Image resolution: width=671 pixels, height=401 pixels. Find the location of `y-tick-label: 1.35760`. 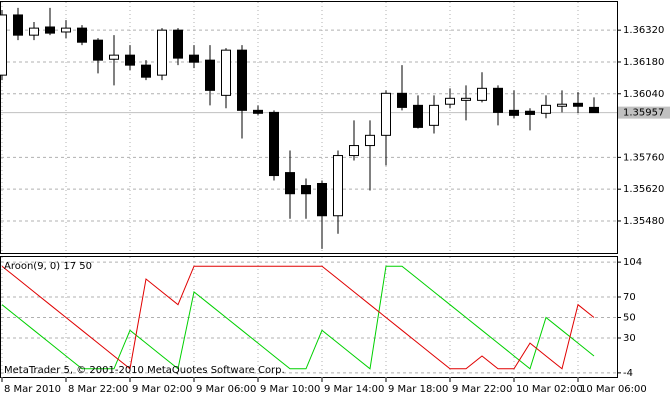

y-tick-label: 1.35760 is located at coordinates (643, 157).